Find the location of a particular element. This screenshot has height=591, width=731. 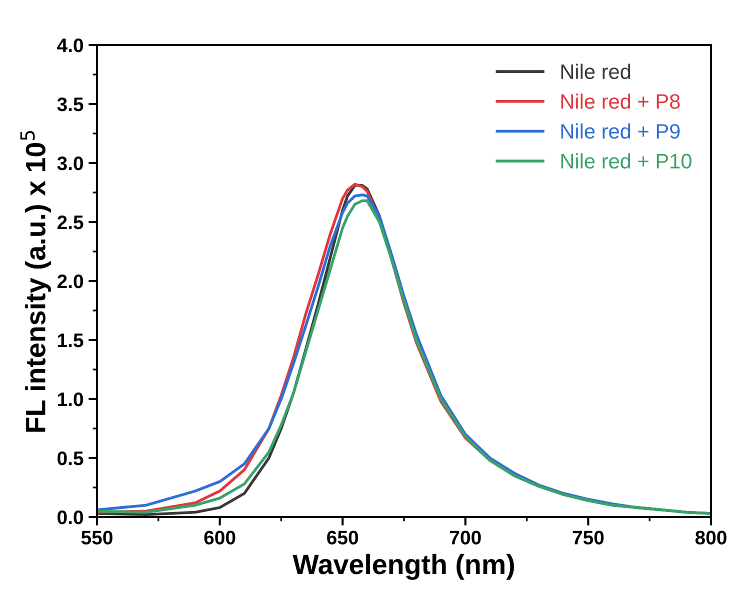

y-tick-label: 2.5 is located at coordinates (70, 222).